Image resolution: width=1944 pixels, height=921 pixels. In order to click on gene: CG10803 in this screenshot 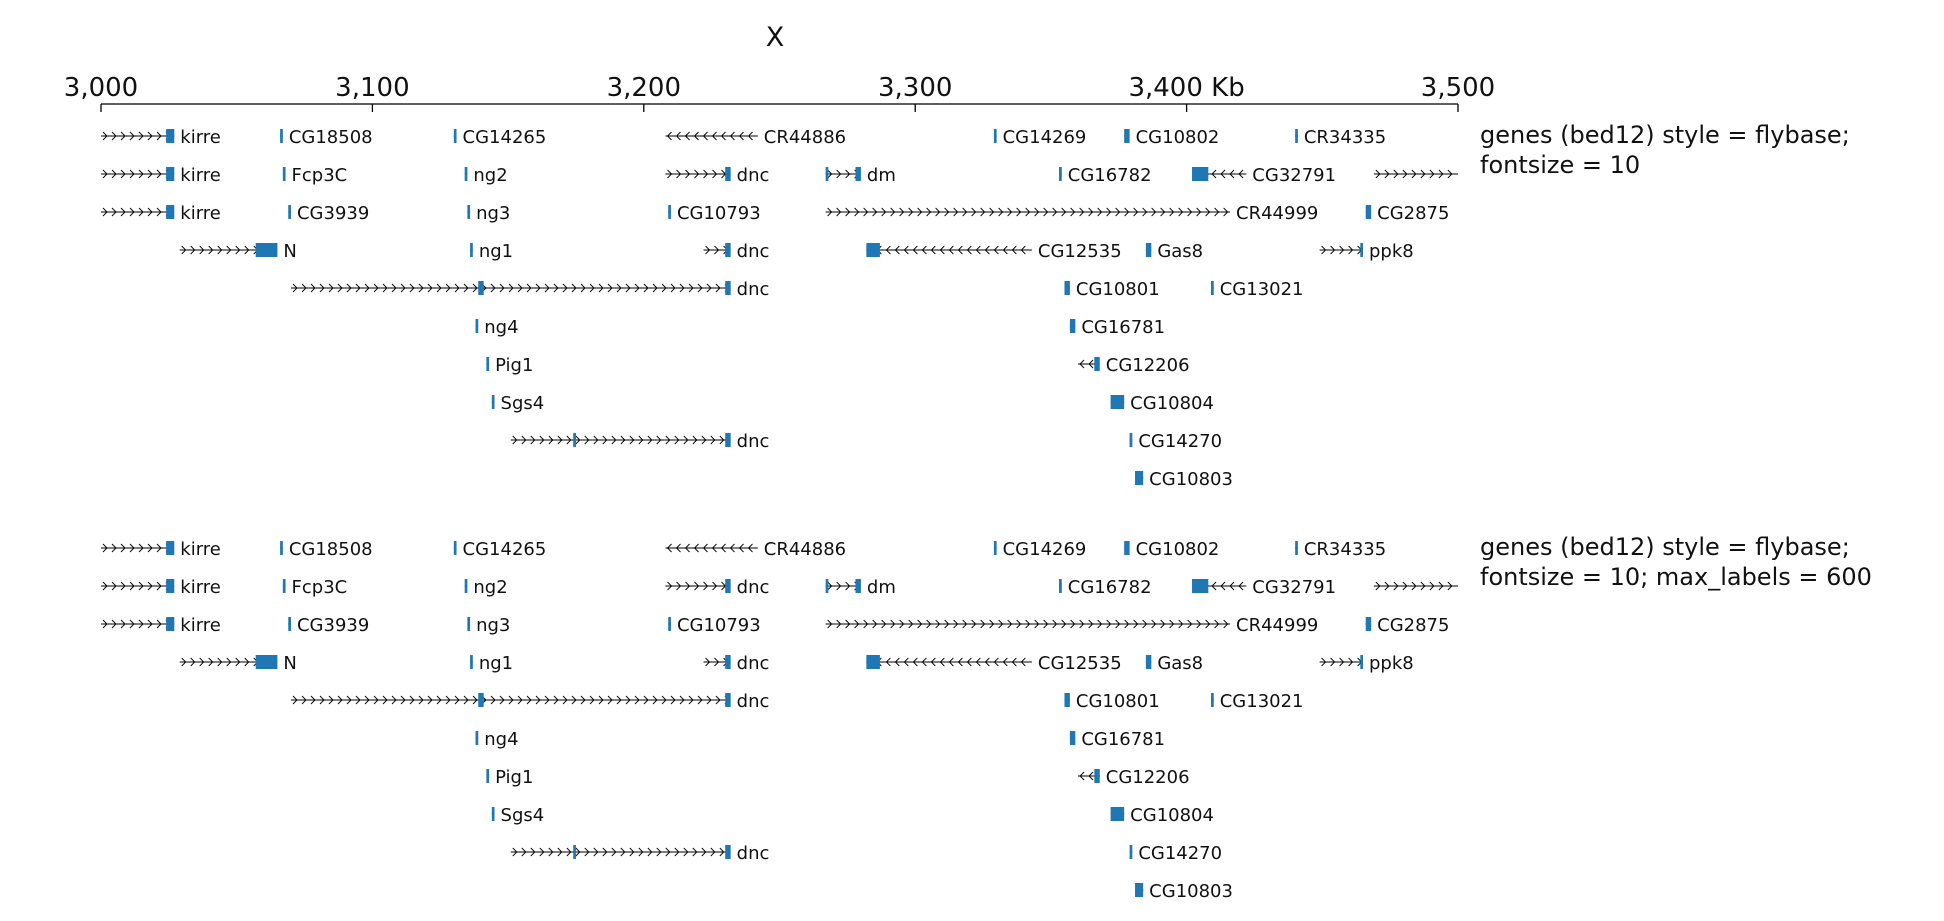, I will do `click(1184, 479)`.